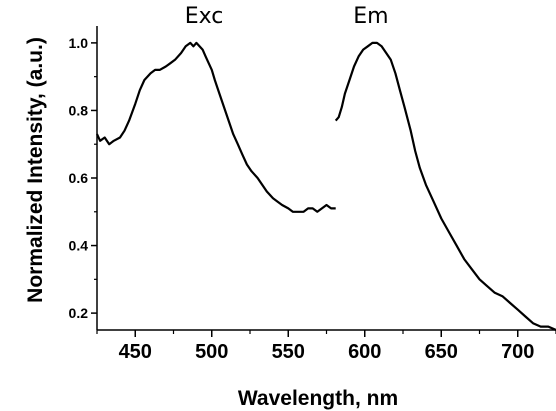 The image size is (556, 411). I want to click on x-tick-label: 500, so click(211, 352).